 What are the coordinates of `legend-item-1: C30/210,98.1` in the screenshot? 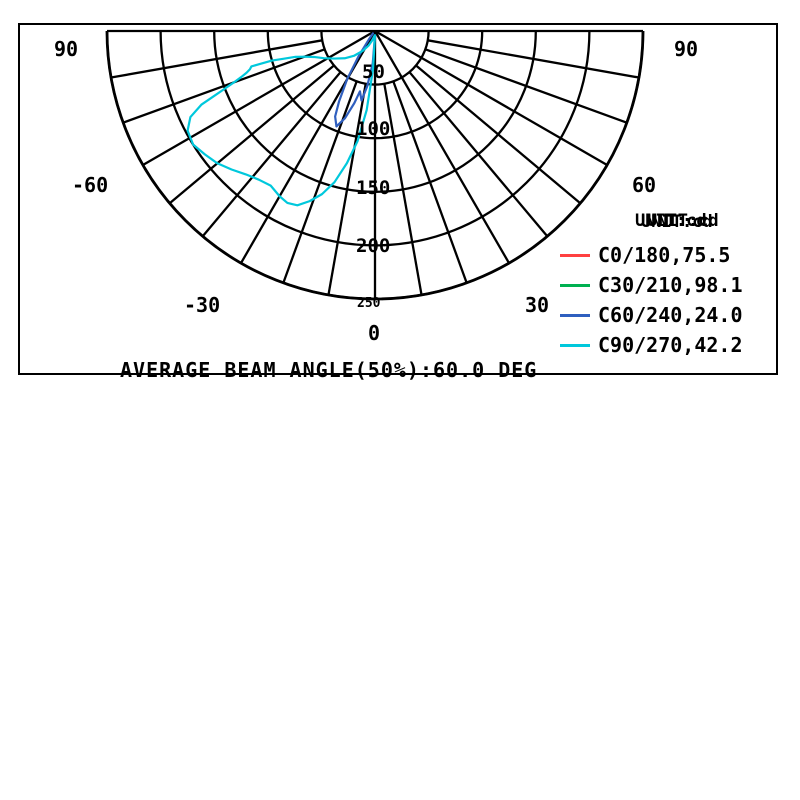 It's located at (651, 285).